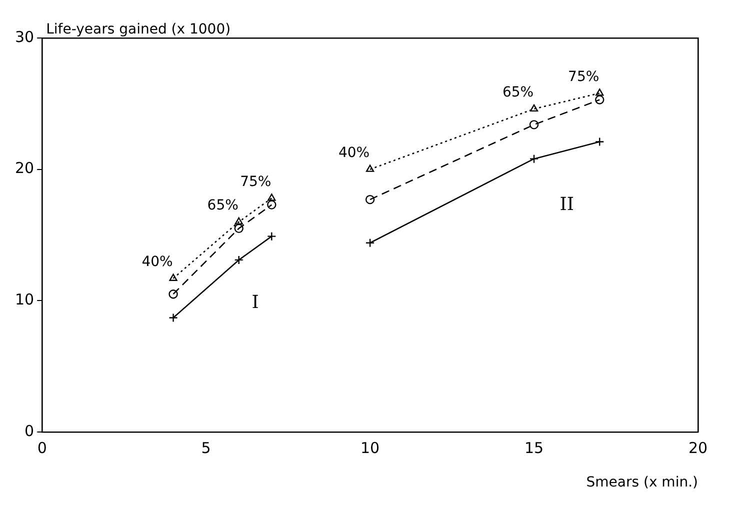  What do you see at coordinates (24, 168) in the screenshot?
I see `y-tick-label: 20` at bounding box center [24, 168].